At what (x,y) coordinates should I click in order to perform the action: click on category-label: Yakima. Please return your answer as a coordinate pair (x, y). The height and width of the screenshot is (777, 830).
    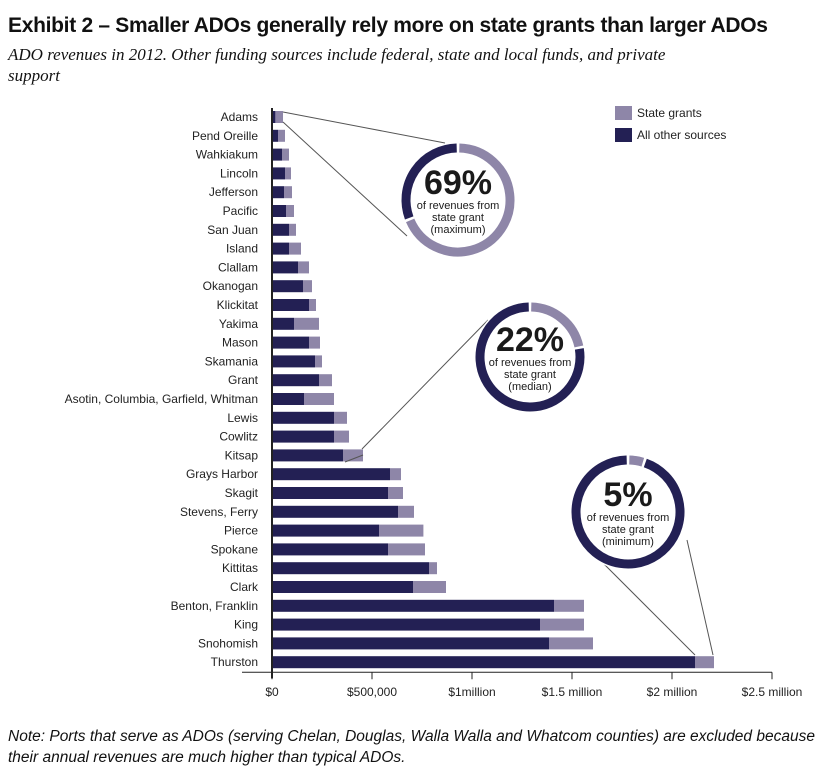
    Looking at the image, I should click on (238, 324).